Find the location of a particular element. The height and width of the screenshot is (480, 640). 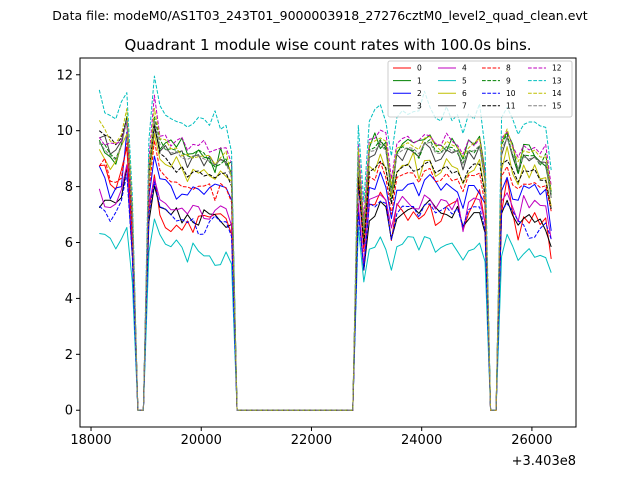

legend-label-9: 9 is located at coordinates (508, 80).